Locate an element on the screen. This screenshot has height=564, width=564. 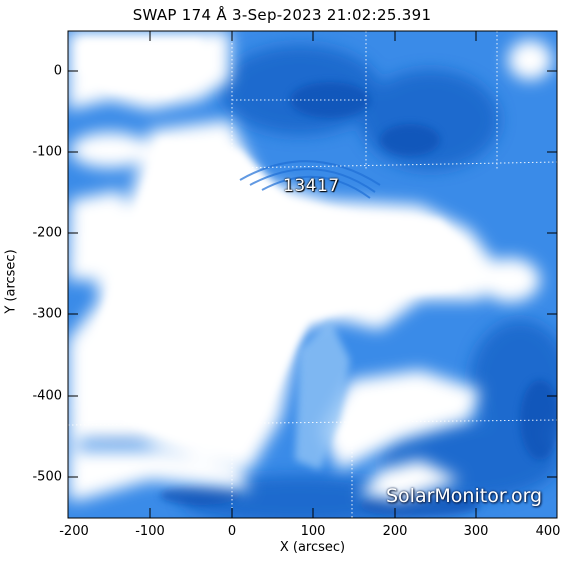
y-tick-label: -200 is located at coordinates (47, 233).